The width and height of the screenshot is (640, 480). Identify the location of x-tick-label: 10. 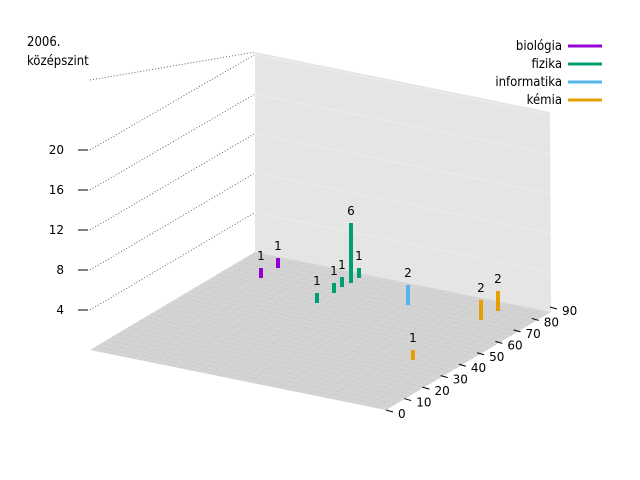
(423, 403).